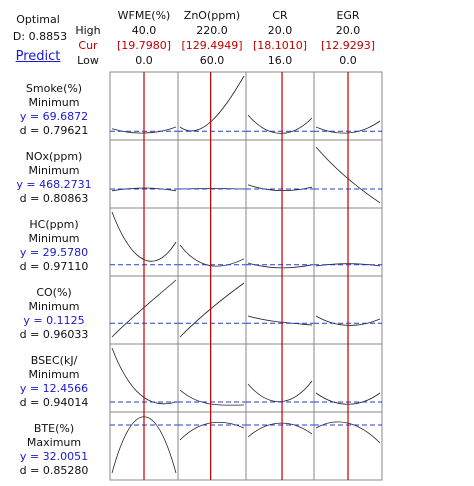  I want to click on response-value: y = 0.1125, so click(54, 320).